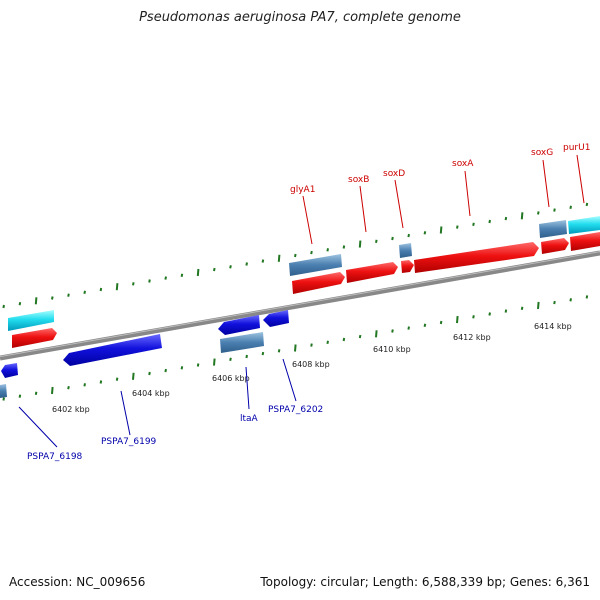 This screenshot has width=600, height=600. I want to click on gene-label: glyA1, so click(302, 190).